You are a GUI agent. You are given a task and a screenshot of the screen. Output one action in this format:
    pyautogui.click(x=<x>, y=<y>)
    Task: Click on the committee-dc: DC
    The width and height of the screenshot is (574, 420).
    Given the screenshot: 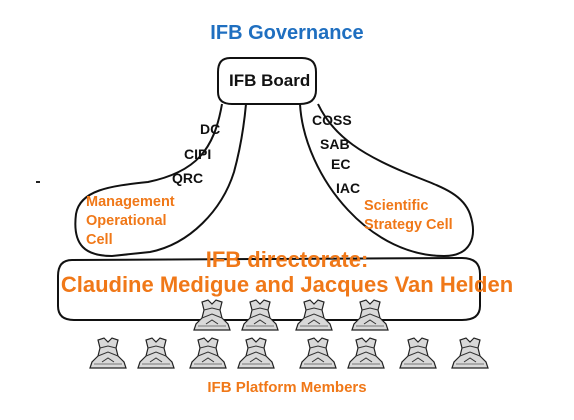 What is the action you would take?
    pyautogui.click(x=210, y=129)
    